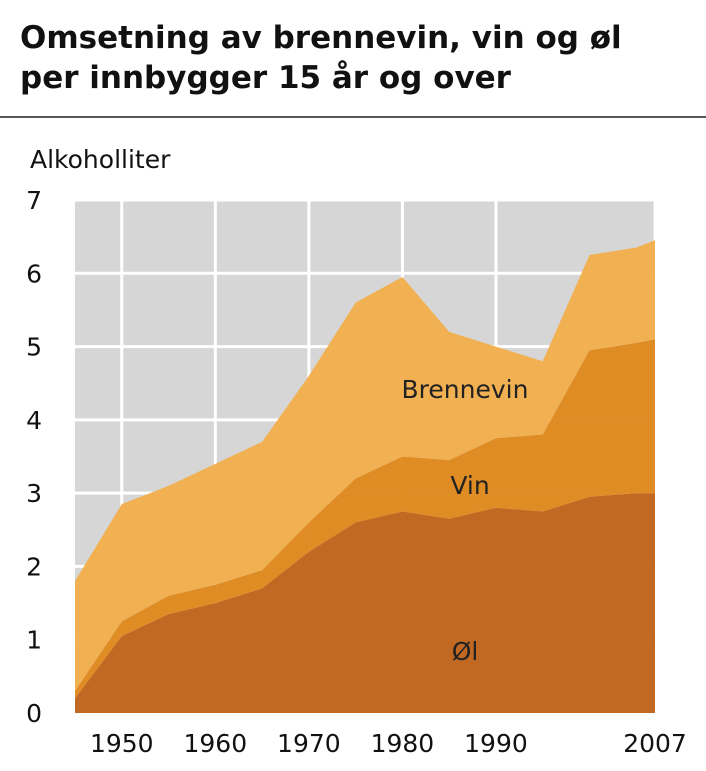 This screenshot has width=706, height=771. What do you see at coordinates (465, 651) in the screenshot?
I see `series-label: Øl` at bounding box center [465, 651].